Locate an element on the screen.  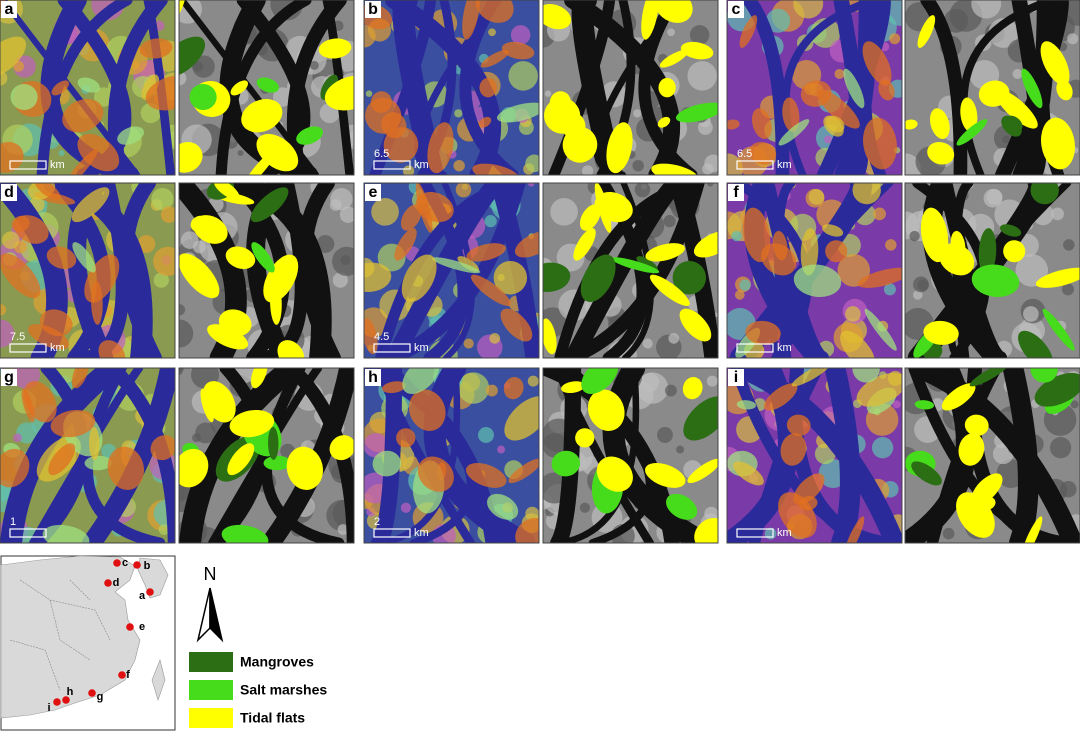
site-label: d is located at coordinates (116, 583).